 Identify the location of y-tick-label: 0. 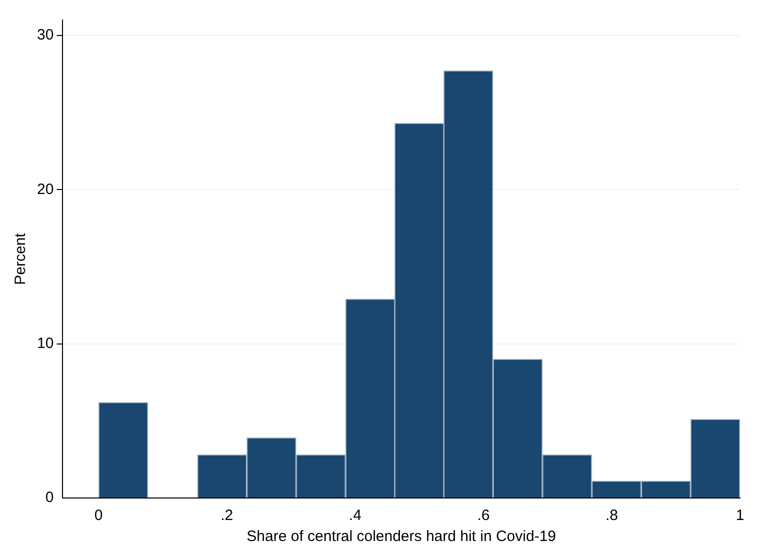
(49, 497).